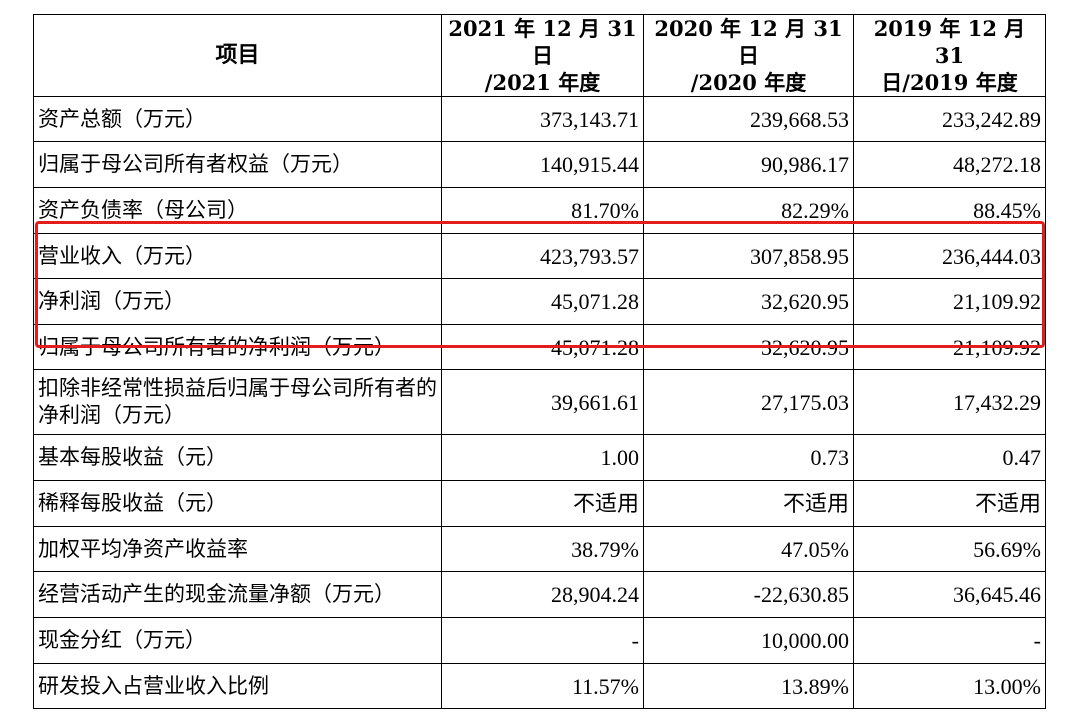 The height and width of the screenshot is (712, 1078). Describe the element at coordinates (237, 55) in the screenshot. I see `header-item: 项目` at that location.